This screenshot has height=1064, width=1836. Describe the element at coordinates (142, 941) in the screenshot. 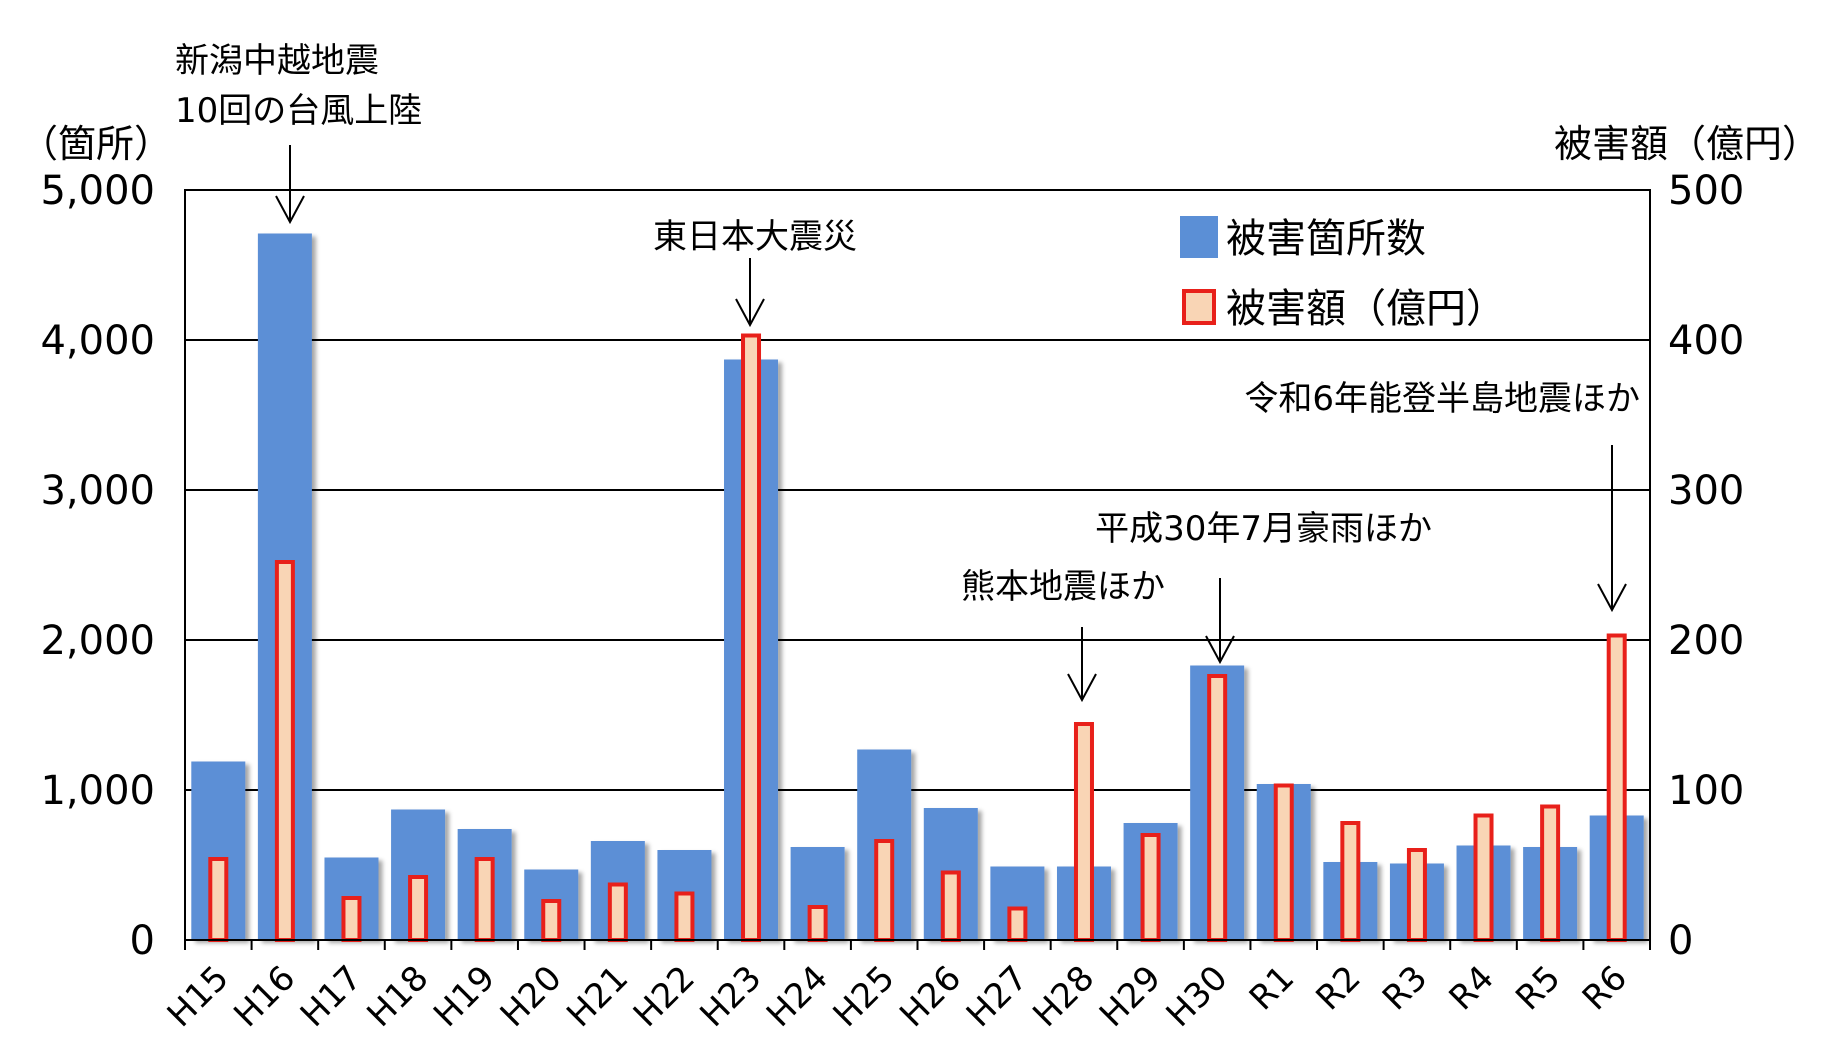

I see `left-tick-label: 0` at that location.